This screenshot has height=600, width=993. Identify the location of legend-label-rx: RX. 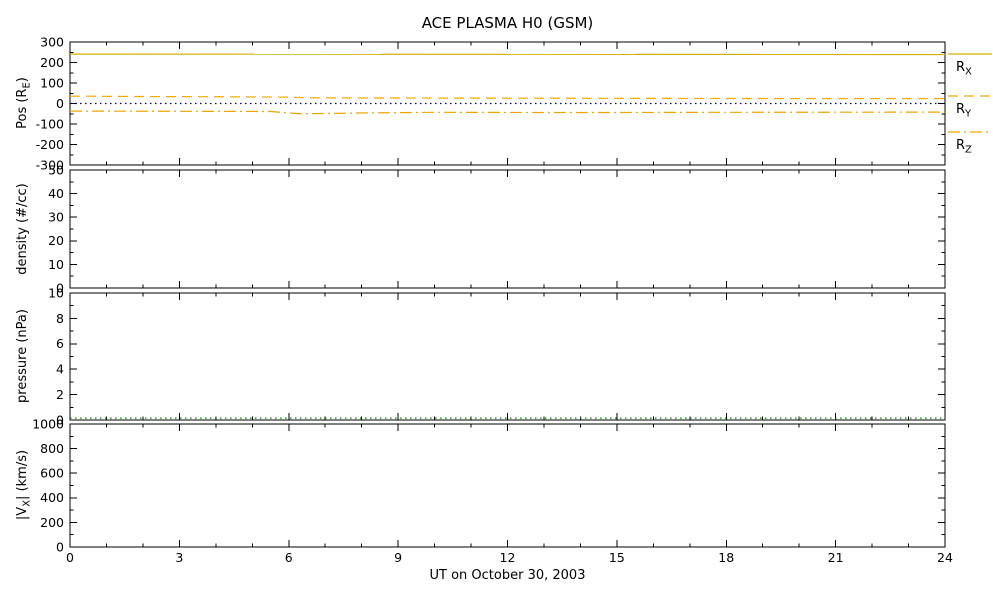
(964, 69).